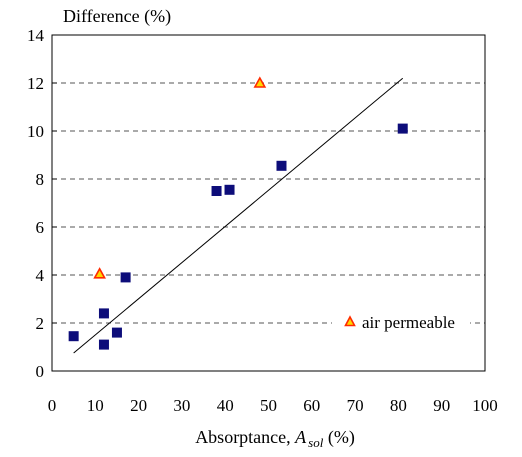  What do you see at coordinates (245, 437) in the screenshot?
I see `x-axis-label-prefix: Absorptance,` at bounding box center [245, 437].